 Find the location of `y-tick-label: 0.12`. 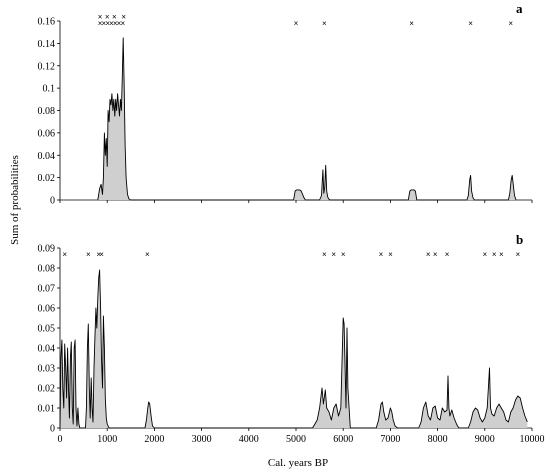

y-tick-label: 0.12 is located at coordinates (47, 66).